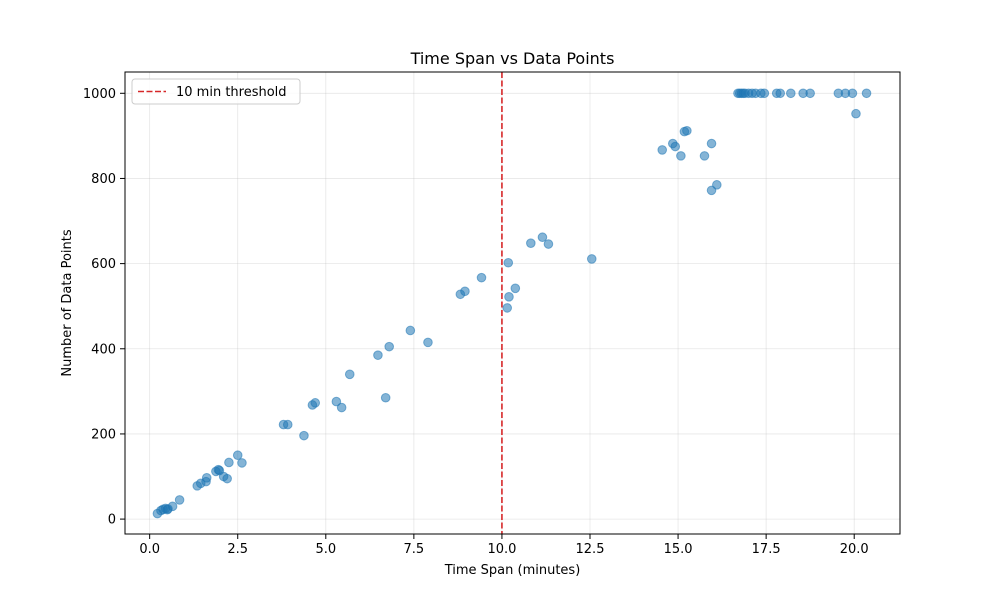 This screenshot has height=600, width=1000. What do you see at coordinates (590, 549) in the screenshot?
I see `x-tick-label: 12.5` at bounding box center [590, 549].